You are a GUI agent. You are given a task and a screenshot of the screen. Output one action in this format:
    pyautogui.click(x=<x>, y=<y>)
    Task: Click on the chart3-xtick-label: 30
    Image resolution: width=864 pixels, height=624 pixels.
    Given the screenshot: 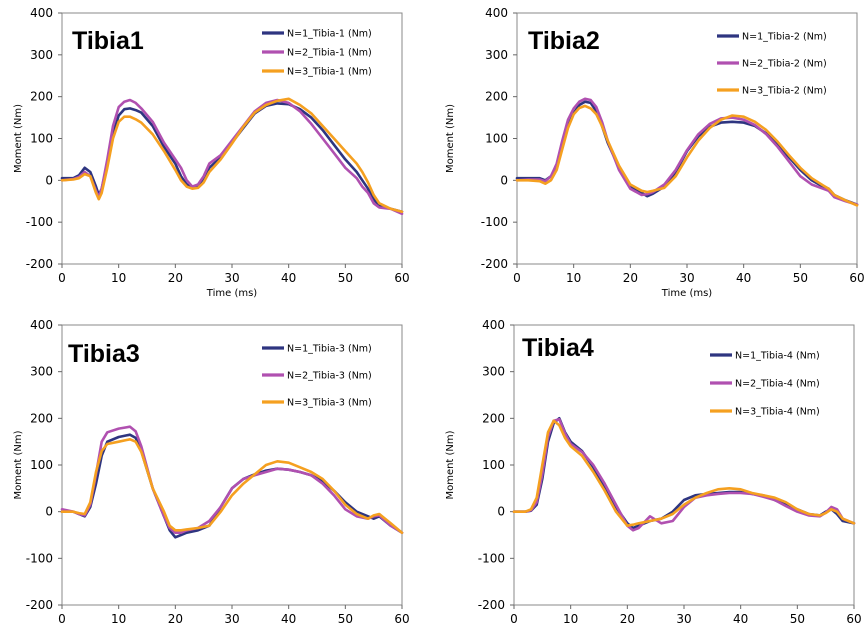 What is the action you would take?
    pyautogui.click(x=231, y=618)
    